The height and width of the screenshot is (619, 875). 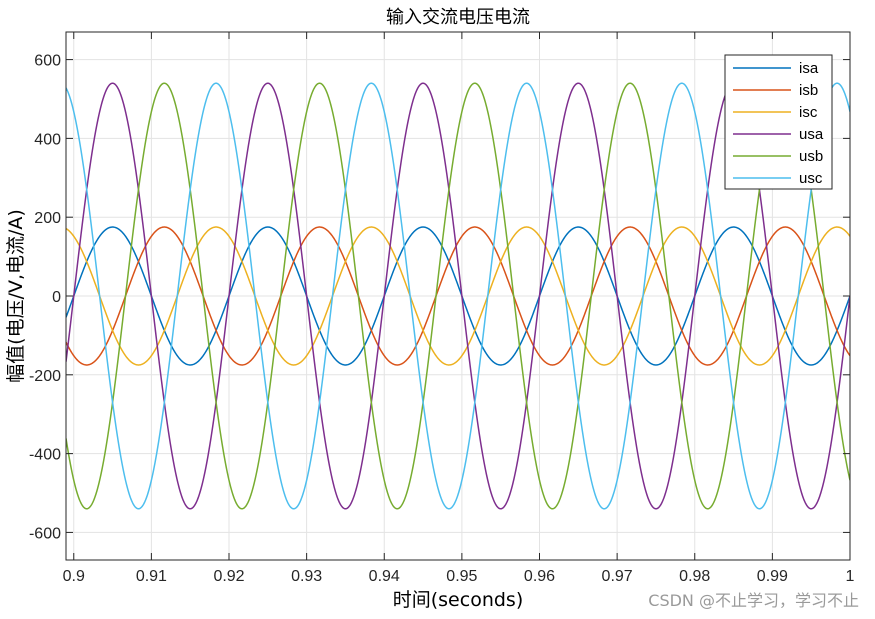 I want to click on legend: isa isb isc usa usb usc, so click(x=778, y=122).